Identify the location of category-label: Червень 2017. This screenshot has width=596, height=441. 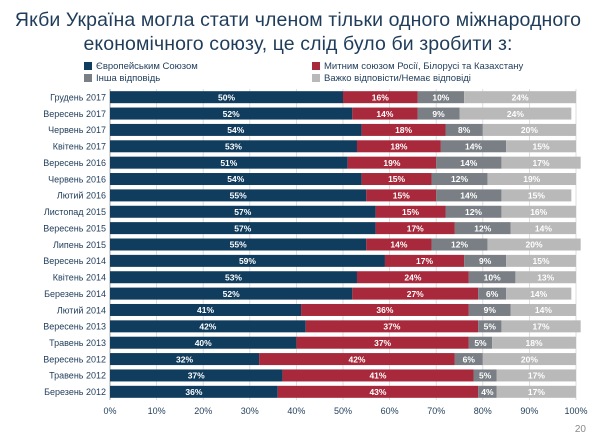
(77, 130).